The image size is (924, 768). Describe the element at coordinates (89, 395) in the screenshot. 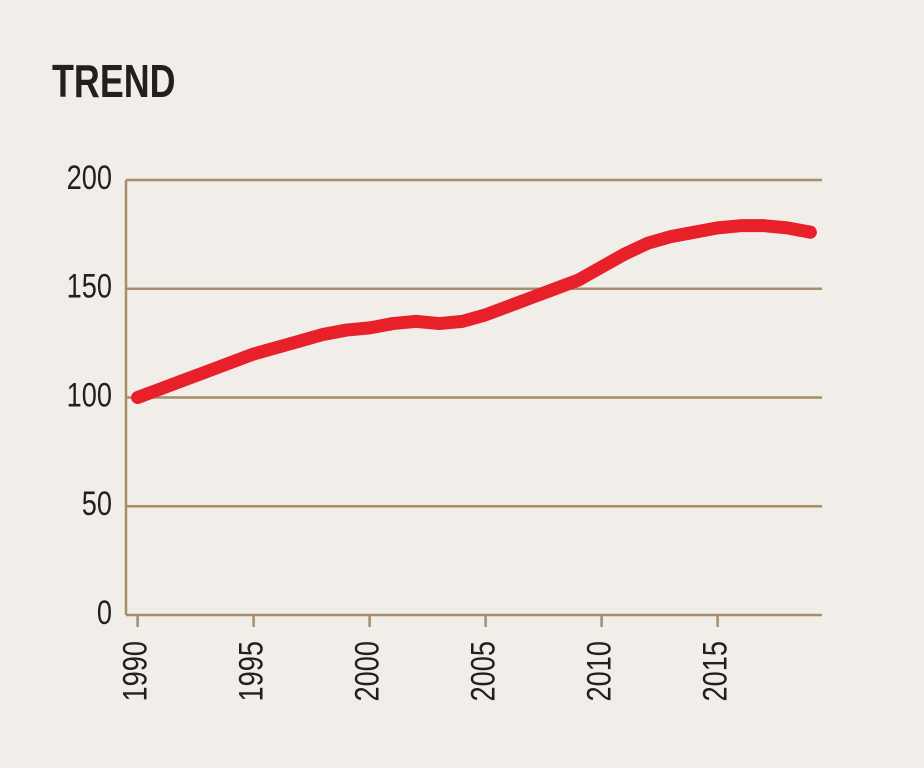

I see `y-tick-label: 100` at that location.